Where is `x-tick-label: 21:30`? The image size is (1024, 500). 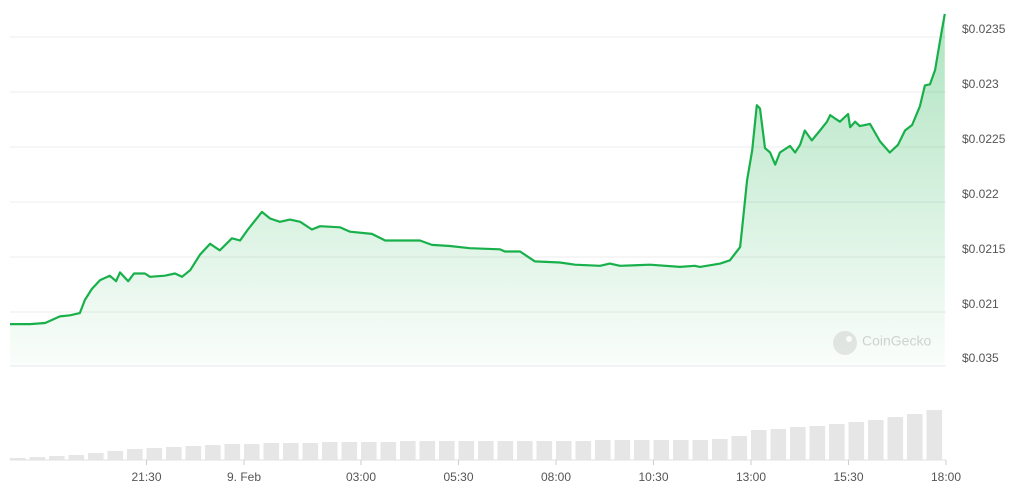
x-tick-label: 21:30 is located at coordinates (146, 477).